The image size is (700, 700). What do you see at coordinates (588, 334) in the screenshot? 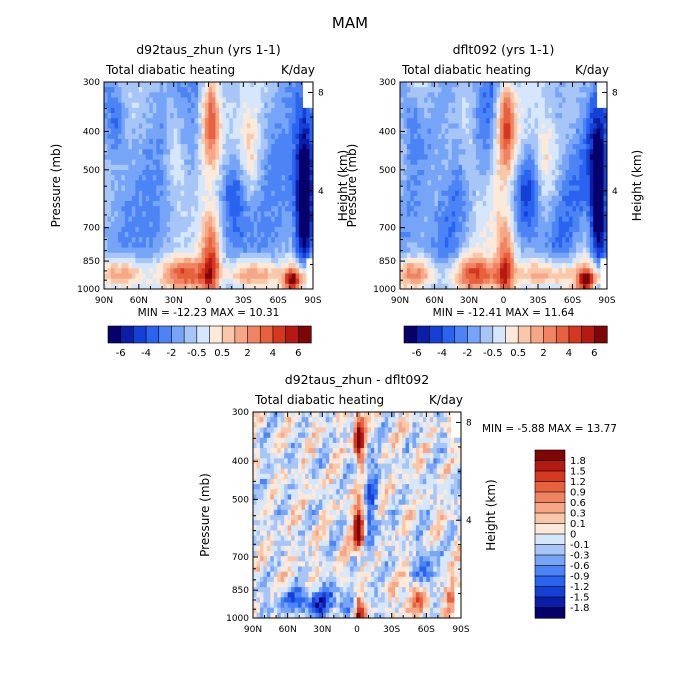
I see `colorbar-swatch` at bounding box center [588, 334].